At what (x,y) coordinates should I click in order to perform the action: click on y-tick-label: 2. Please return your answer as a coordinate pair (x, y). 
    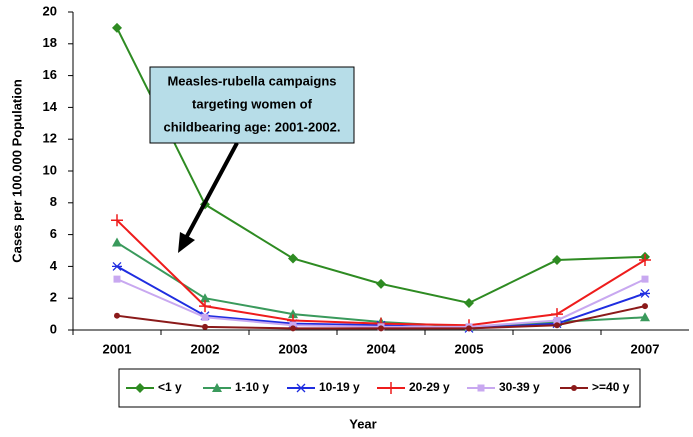
    Looking at the image, I should click on (53, 297).